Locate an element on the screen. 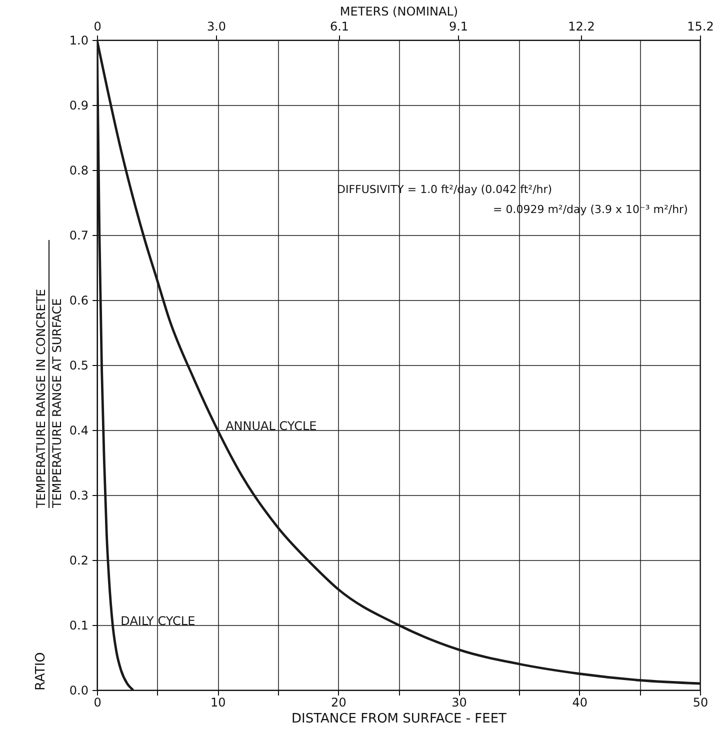  y-axis-title: RATIO is located at coordinates (40, 671).